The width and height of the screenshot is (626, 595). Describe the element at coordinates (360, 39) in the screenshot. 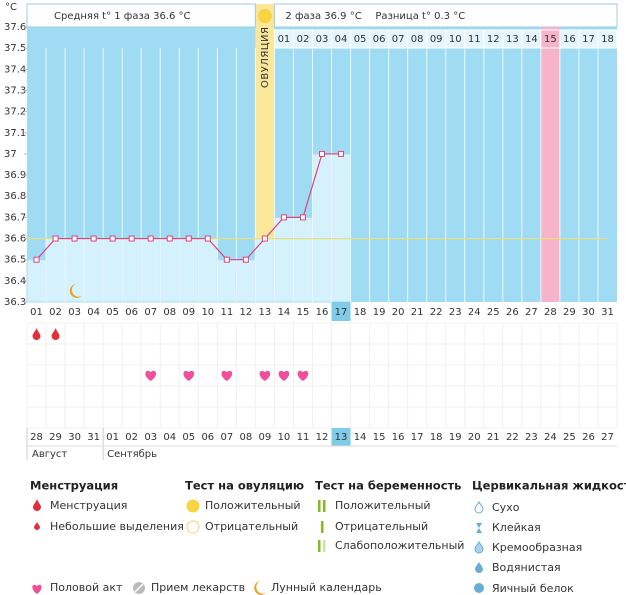

I see `phase2-day: 05` at that location.